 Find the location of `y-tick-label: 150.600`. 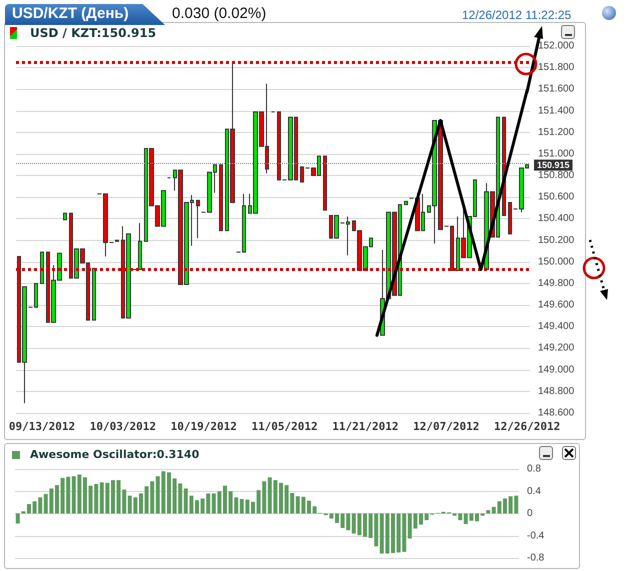

y-tick-label: 150.600 is located at coordinates (556, 197).